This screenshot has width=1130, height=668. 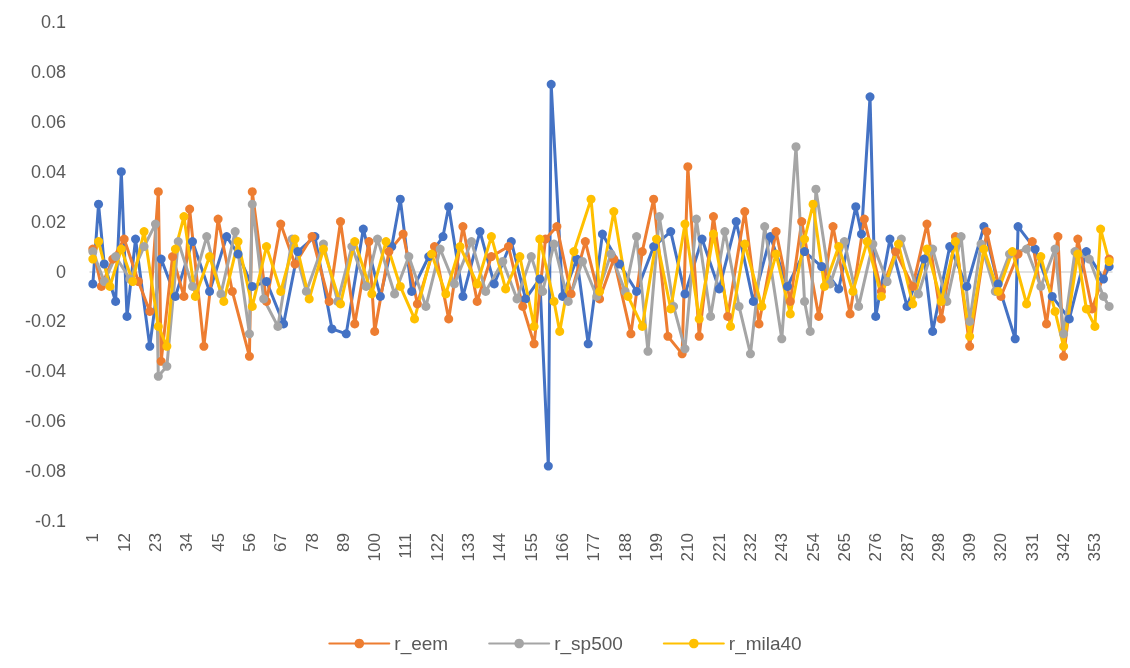 I want to click on x-tick-label: 56, so click(x=249, y=542).